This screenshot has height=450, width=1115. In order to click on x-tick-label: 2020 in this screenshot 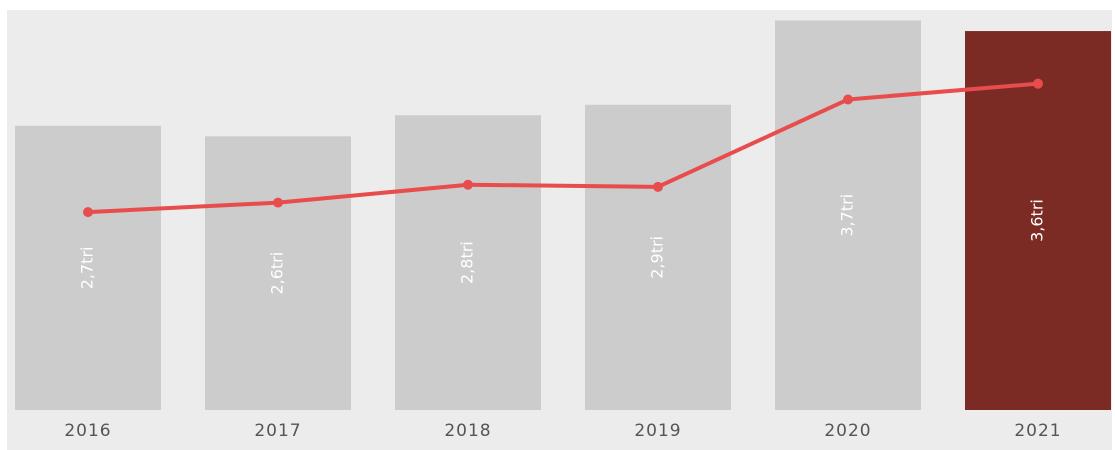, I will do `click(847, 431)`.